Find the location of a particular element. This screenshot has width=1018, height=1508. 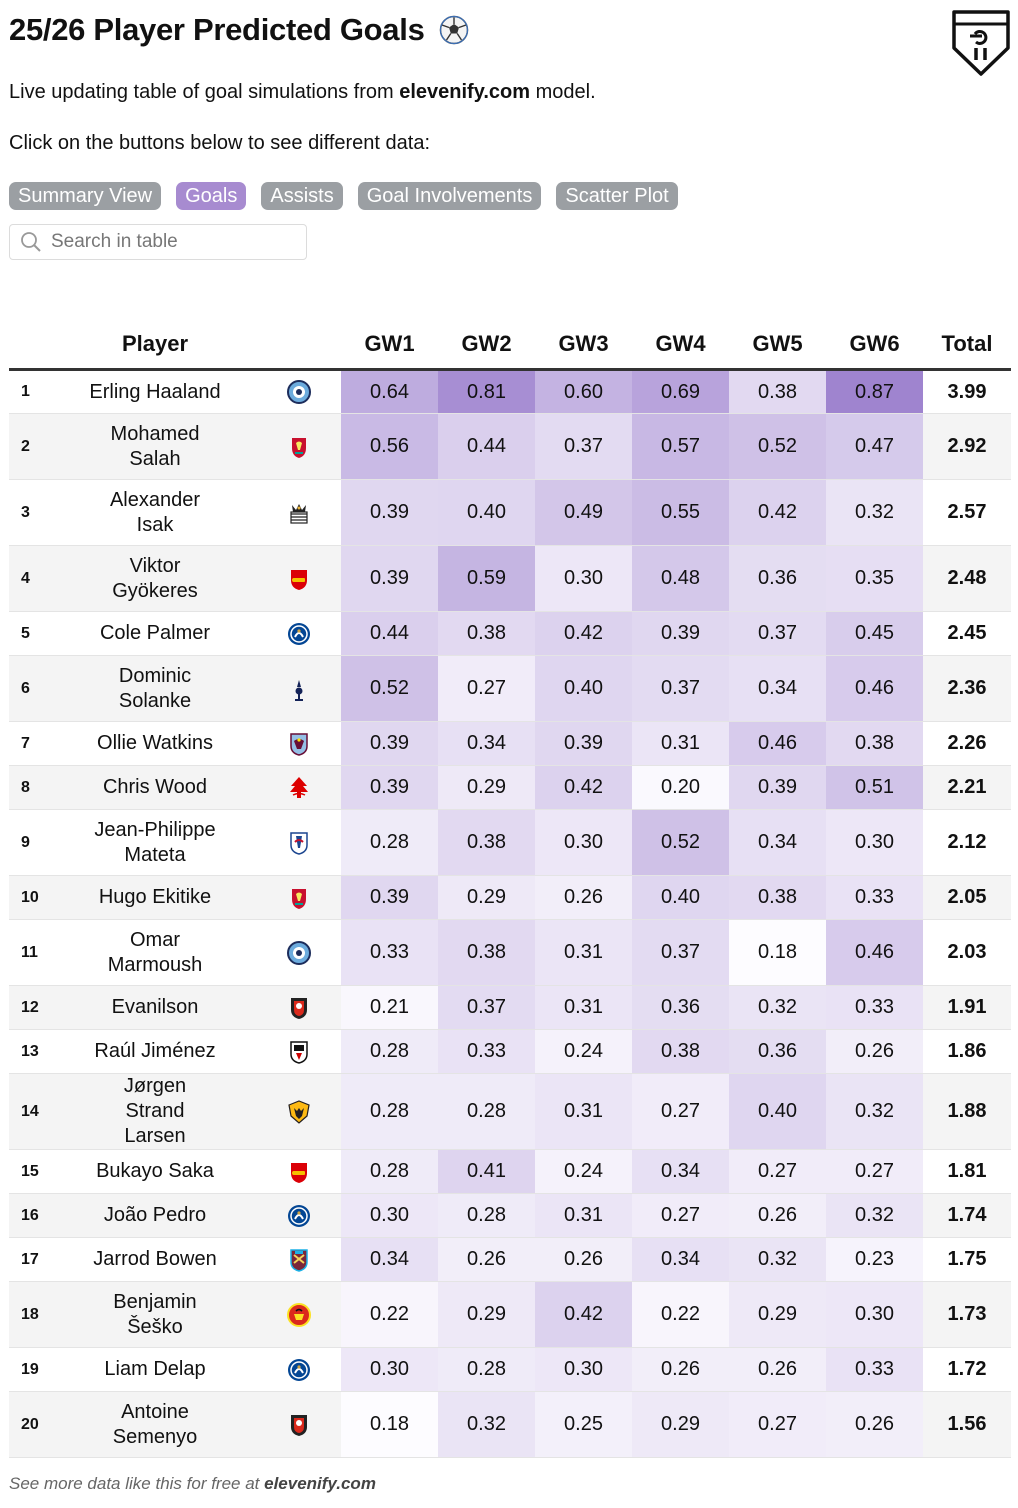

player-name-cell: Ollie Watkins is located at coordinates (155, 743).